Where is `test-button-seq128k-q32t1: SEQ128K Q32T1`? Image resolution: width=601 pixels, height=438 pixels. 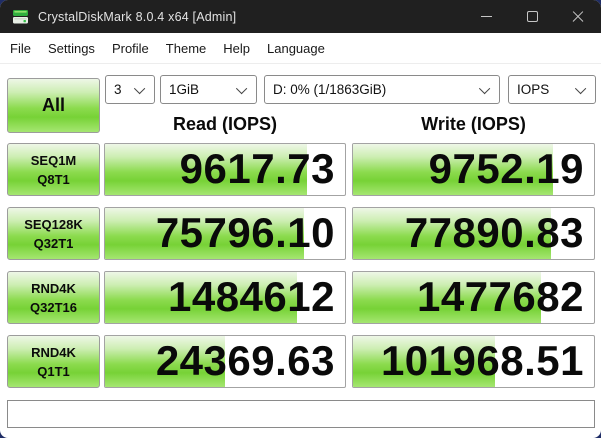
test-button-seq128k-q32t1: SEQ128K Q32T1 is located at coordinates (53, 233).